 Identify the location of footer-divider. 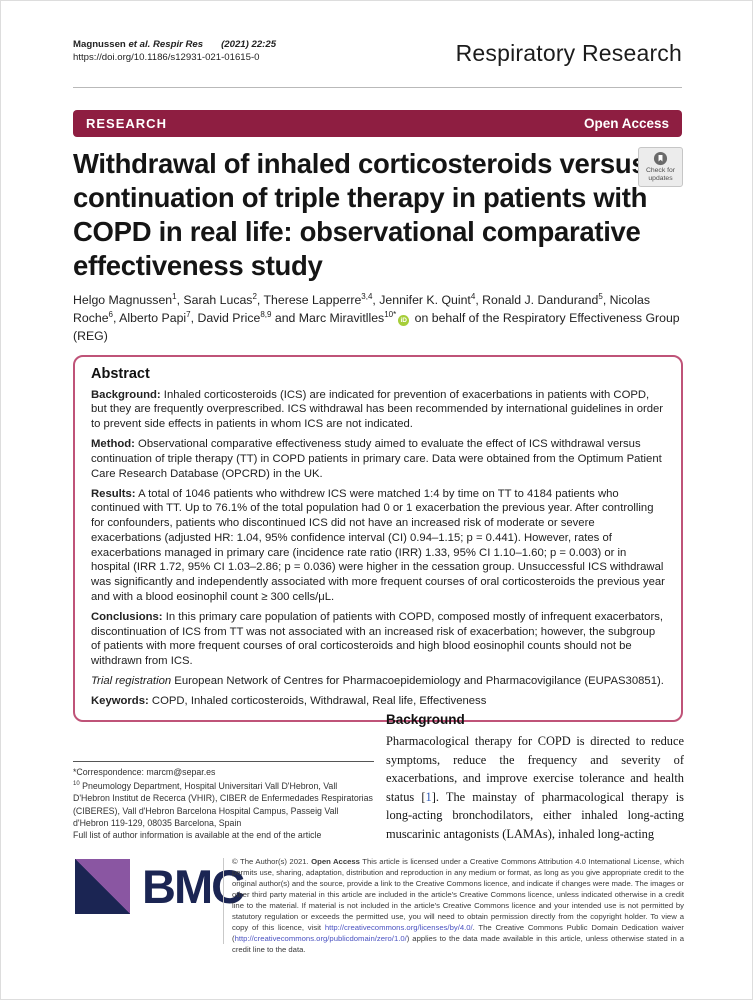
(223, 901).